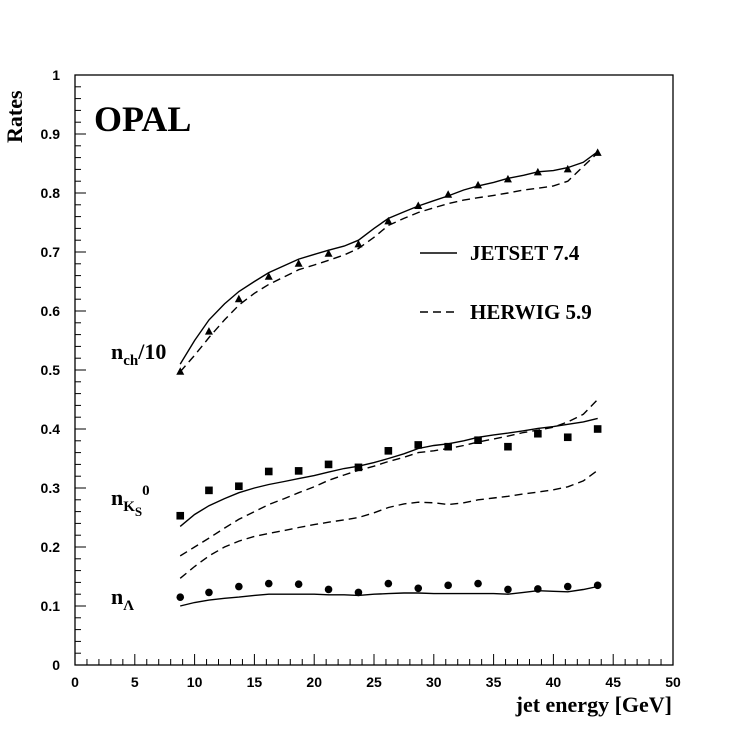 Image resolution: width=748 pixels, height=748 pixels. I want to click on y-tick-label: 0.5, so click(51, 370).